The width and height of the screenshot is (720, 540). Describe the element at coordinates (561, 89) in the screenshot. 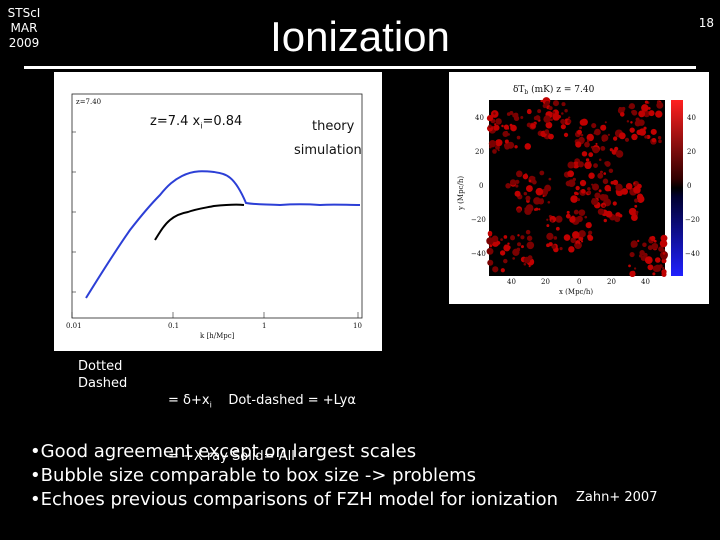

I see `map-title-rest: (mK) z = 7.40` at that location.